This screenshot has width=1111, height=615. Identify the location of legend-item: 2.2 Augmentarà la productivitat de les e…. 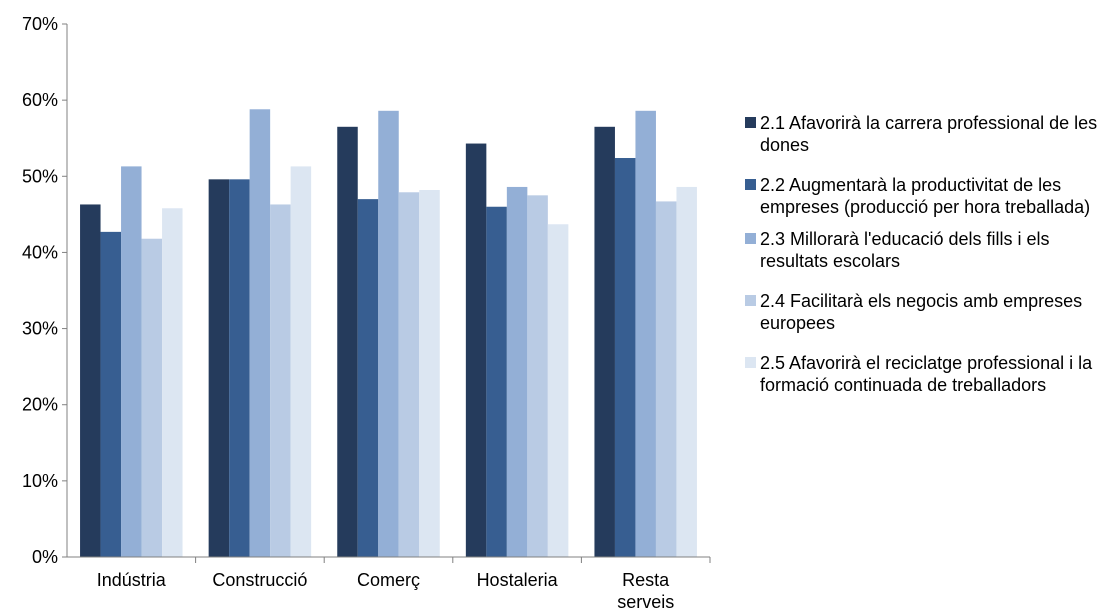
(926, 196).